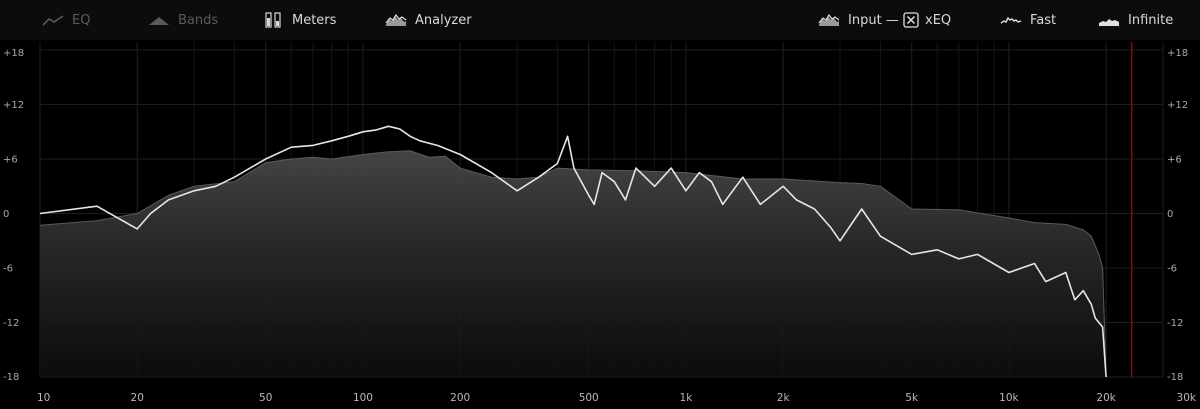 The image size is (1200, 409). I want to click on analyzer-toggle-label: Analyzer, so click(443, 20).